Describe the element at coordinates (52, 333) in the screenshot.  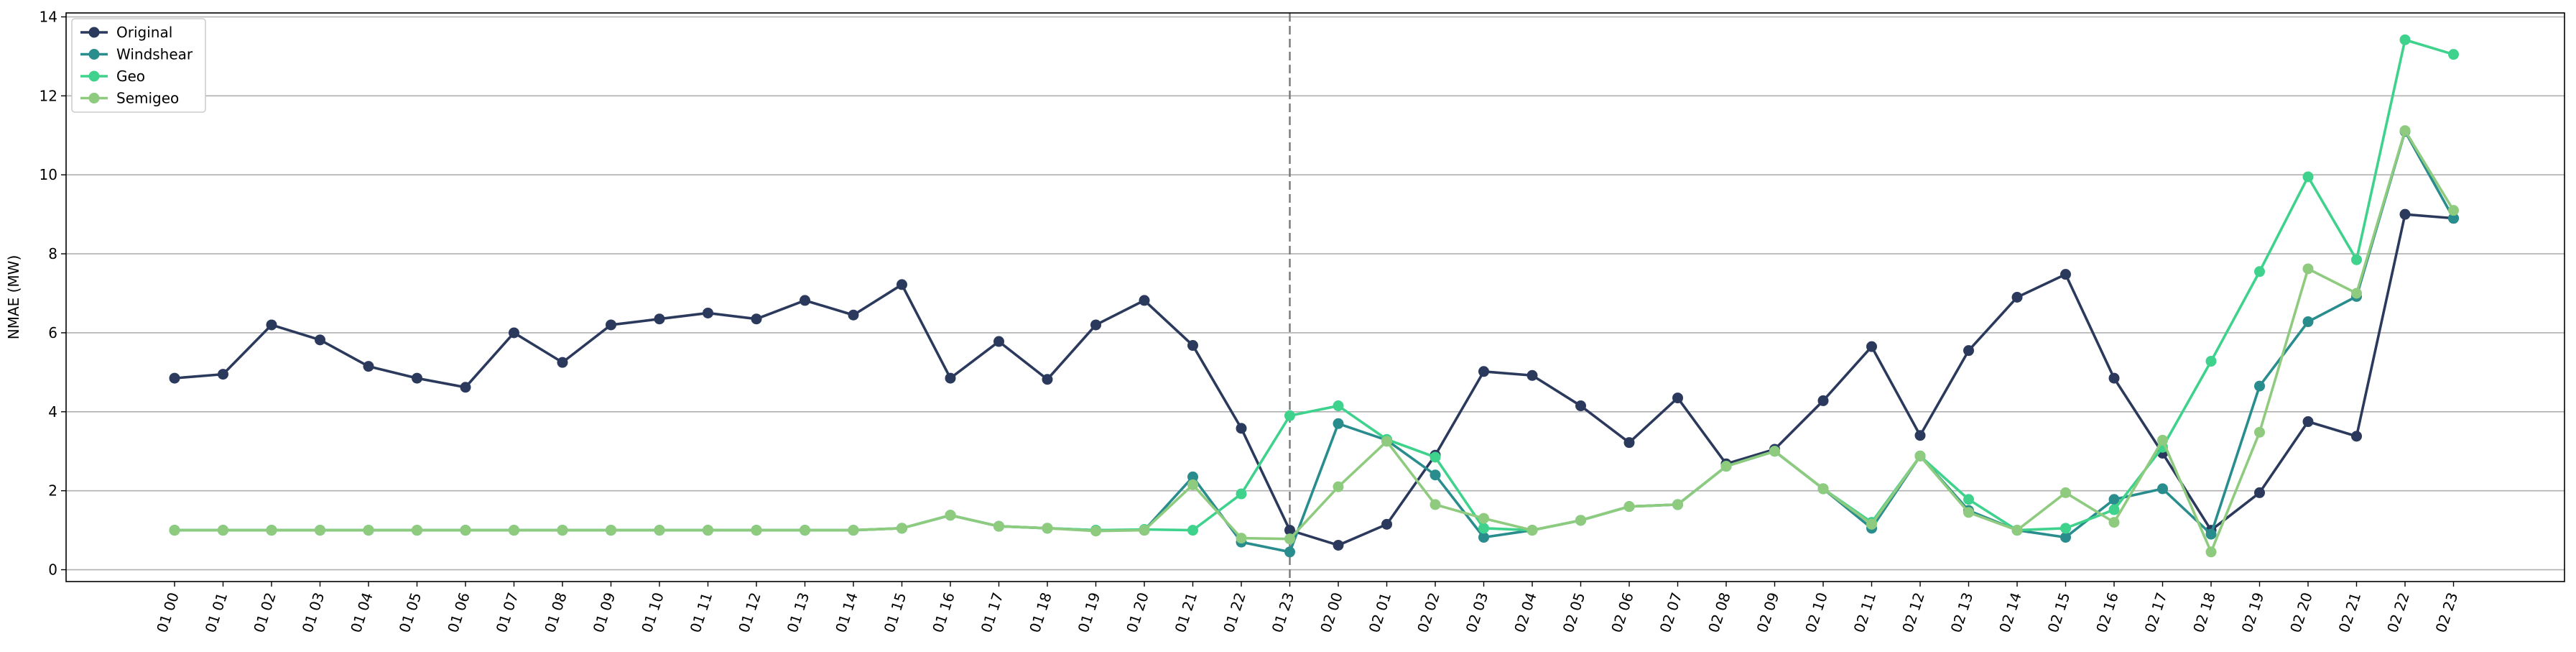
I see `y-tick-label: 6` at that location.